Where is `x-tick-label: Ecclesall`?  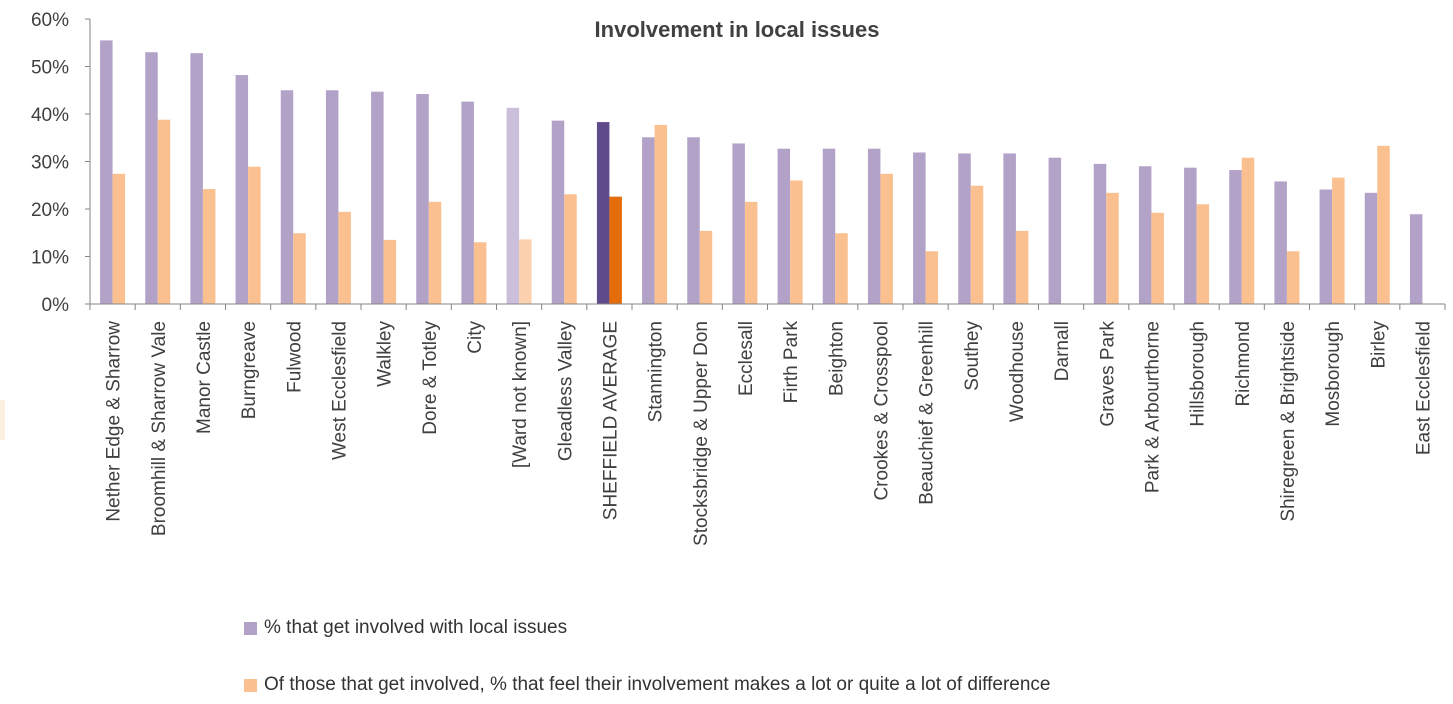
x-tick-label: Ecclesall is located at coordinates (746, 358).